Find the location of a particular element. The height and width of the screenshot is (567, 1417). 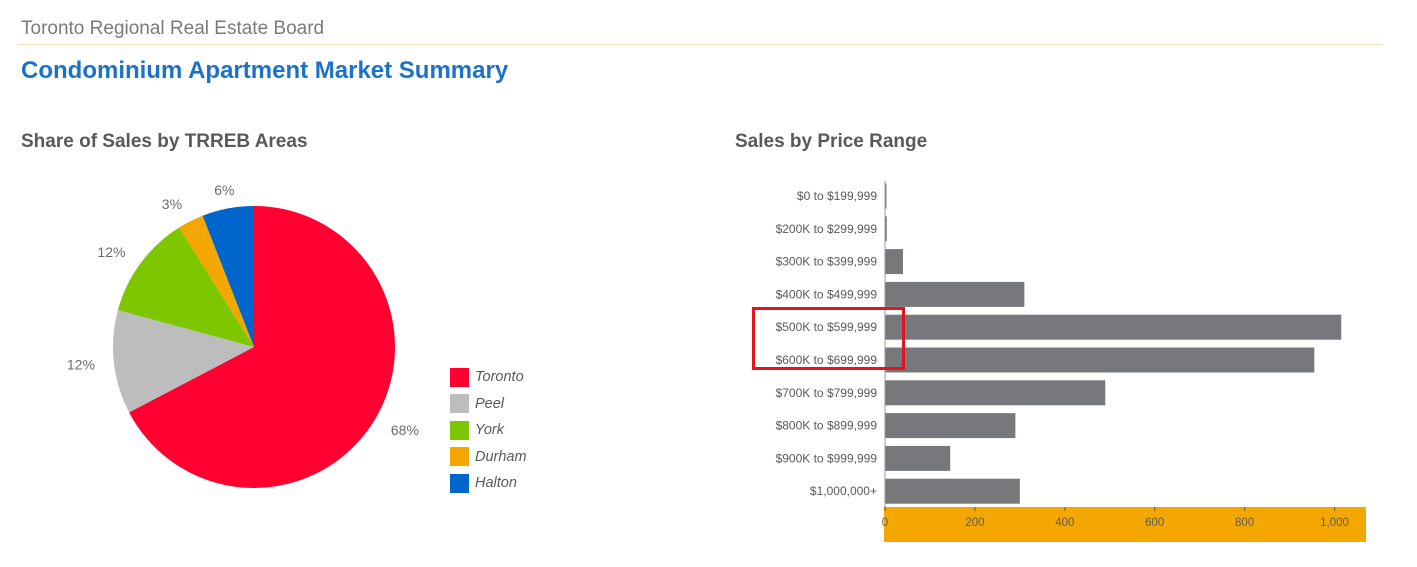

legend-item-york: York is located at coordinates (488, 430).